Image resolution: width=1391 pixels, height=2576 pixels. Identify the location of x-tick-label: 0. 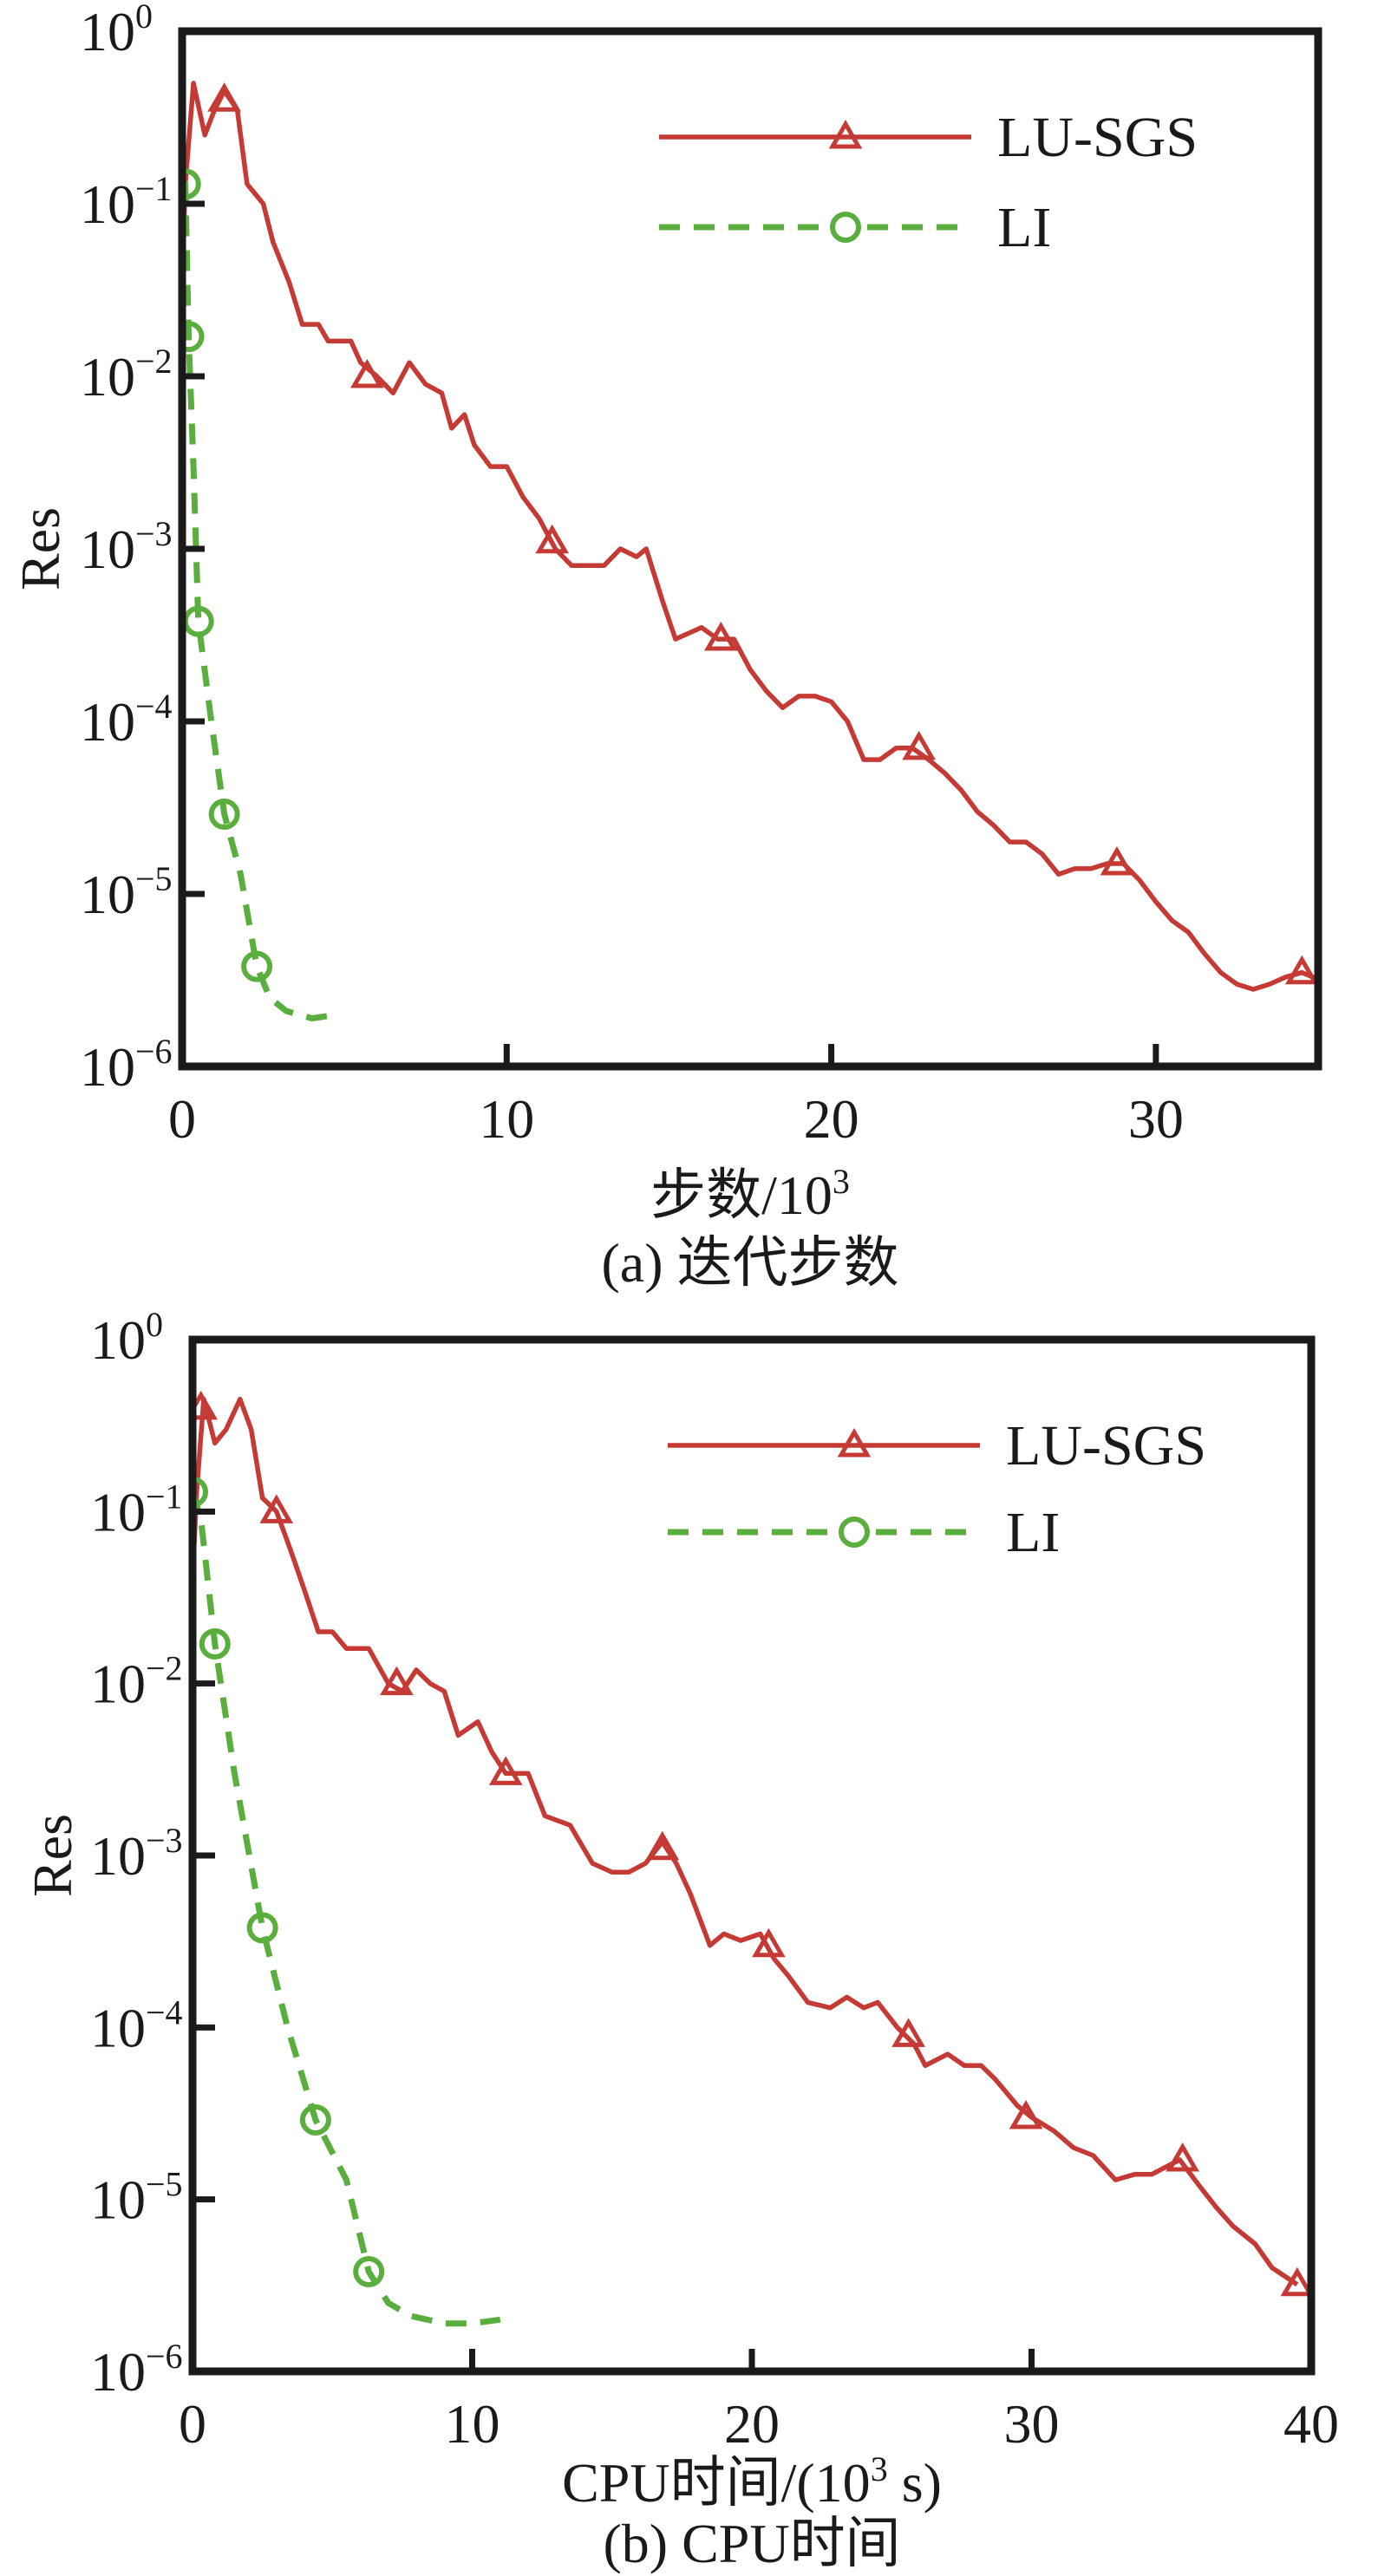
(182, 1119).